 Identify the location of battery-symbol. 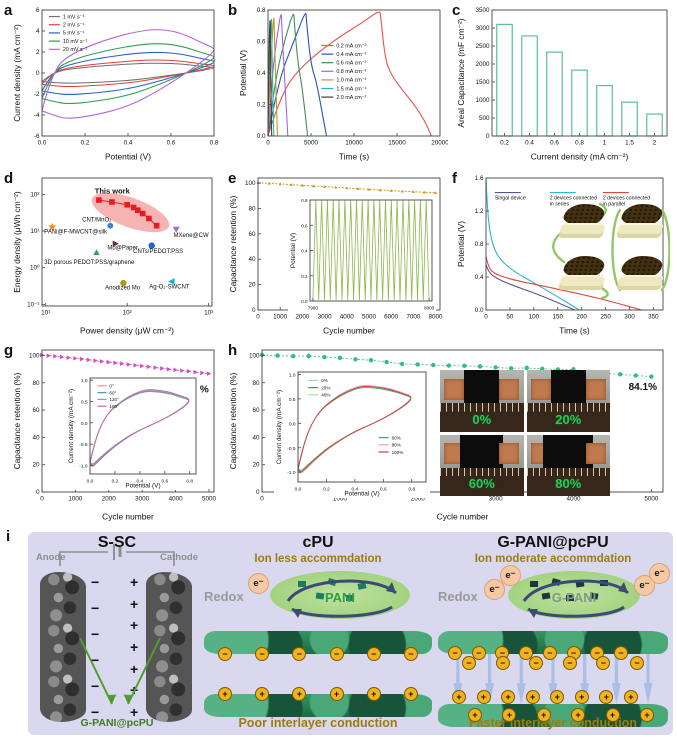
(117, 555).